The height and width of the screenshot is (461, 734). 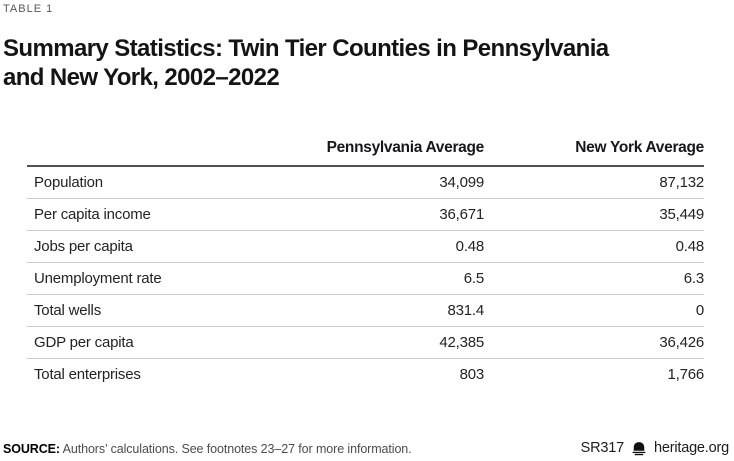 What do you see at coordinates (147, 214) in the screenshot?
I see `row-label: Per capita income` at bounding box center [147, 214].